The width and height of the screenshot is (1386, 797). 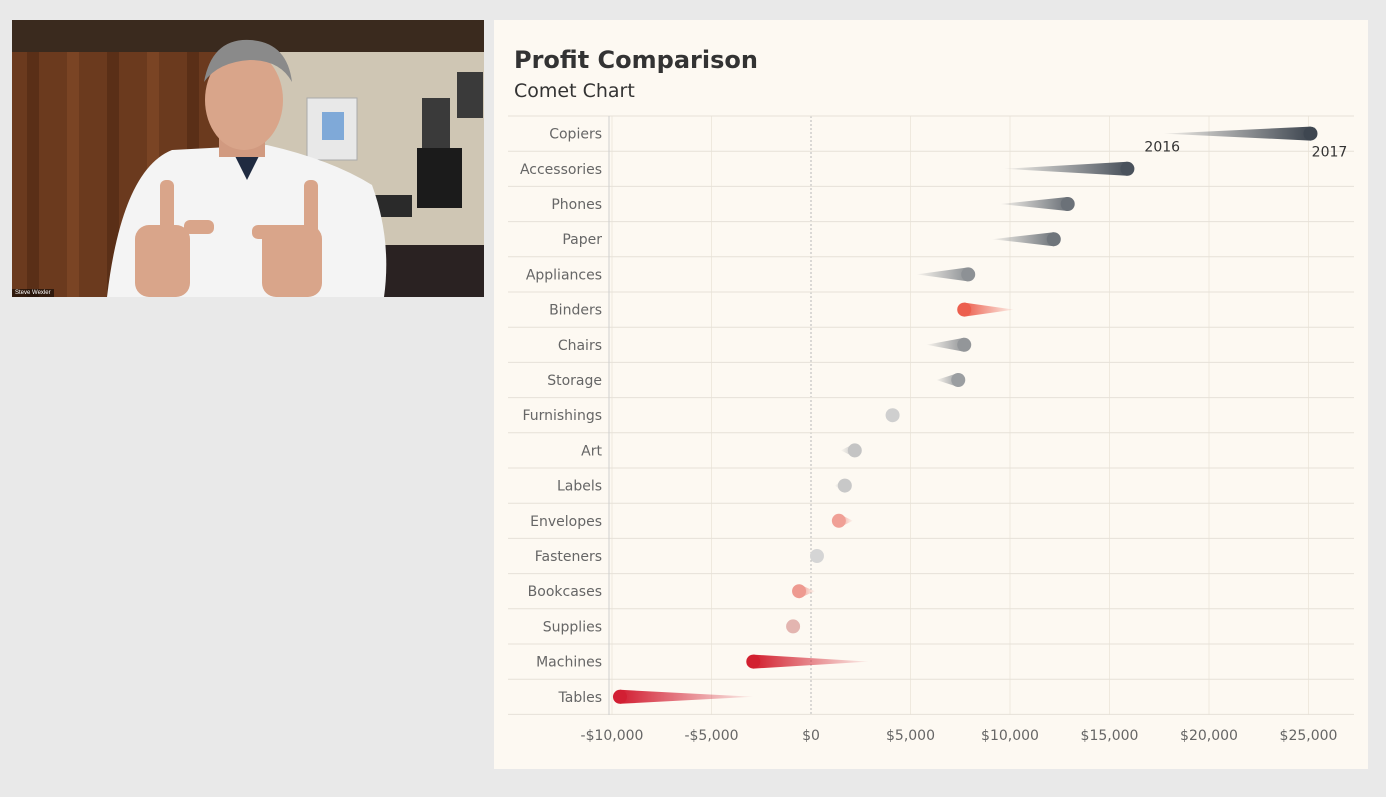 I want to click on category-label: Machines, so click(x=569, y=663).